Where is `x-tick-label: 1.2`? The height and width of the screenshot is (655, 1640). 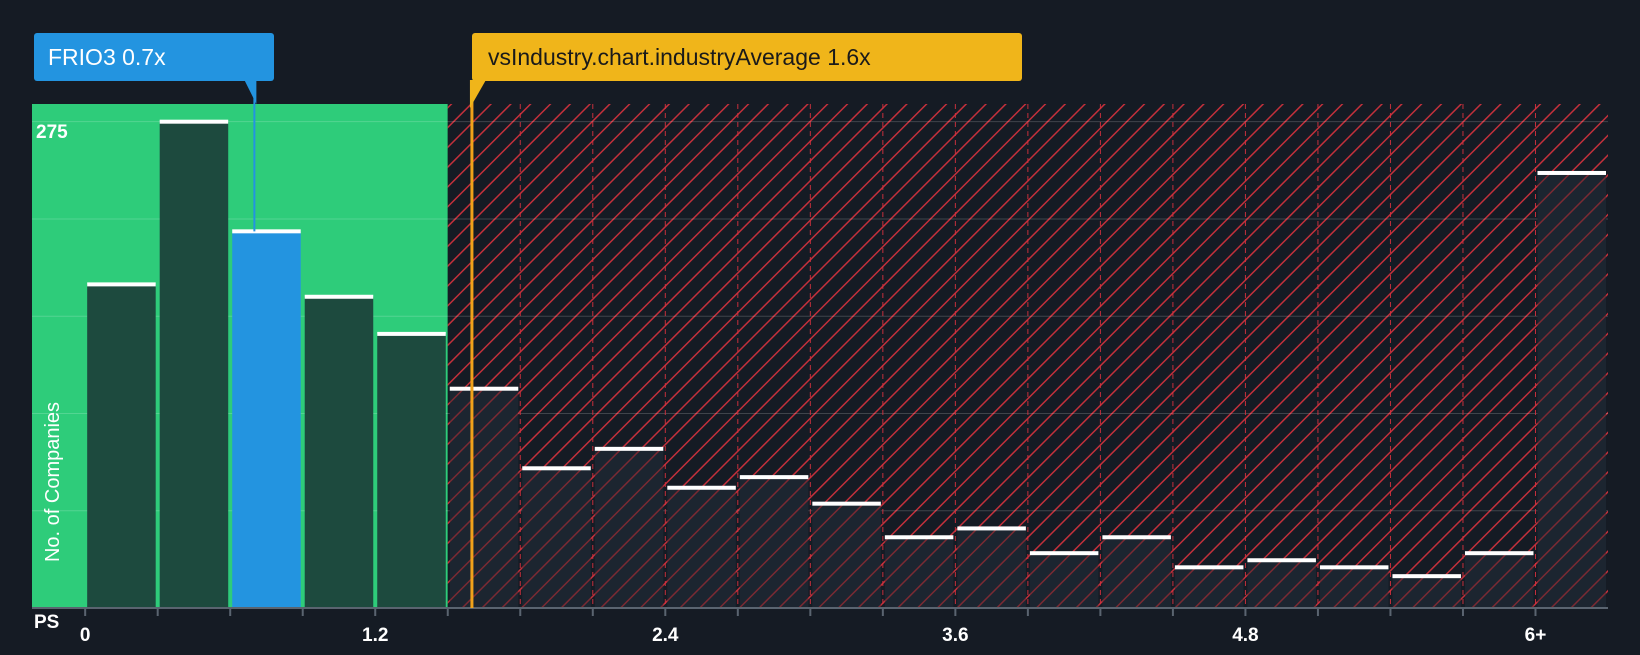
x-tick-label: 1.2 is located at coordinates (375, 635).